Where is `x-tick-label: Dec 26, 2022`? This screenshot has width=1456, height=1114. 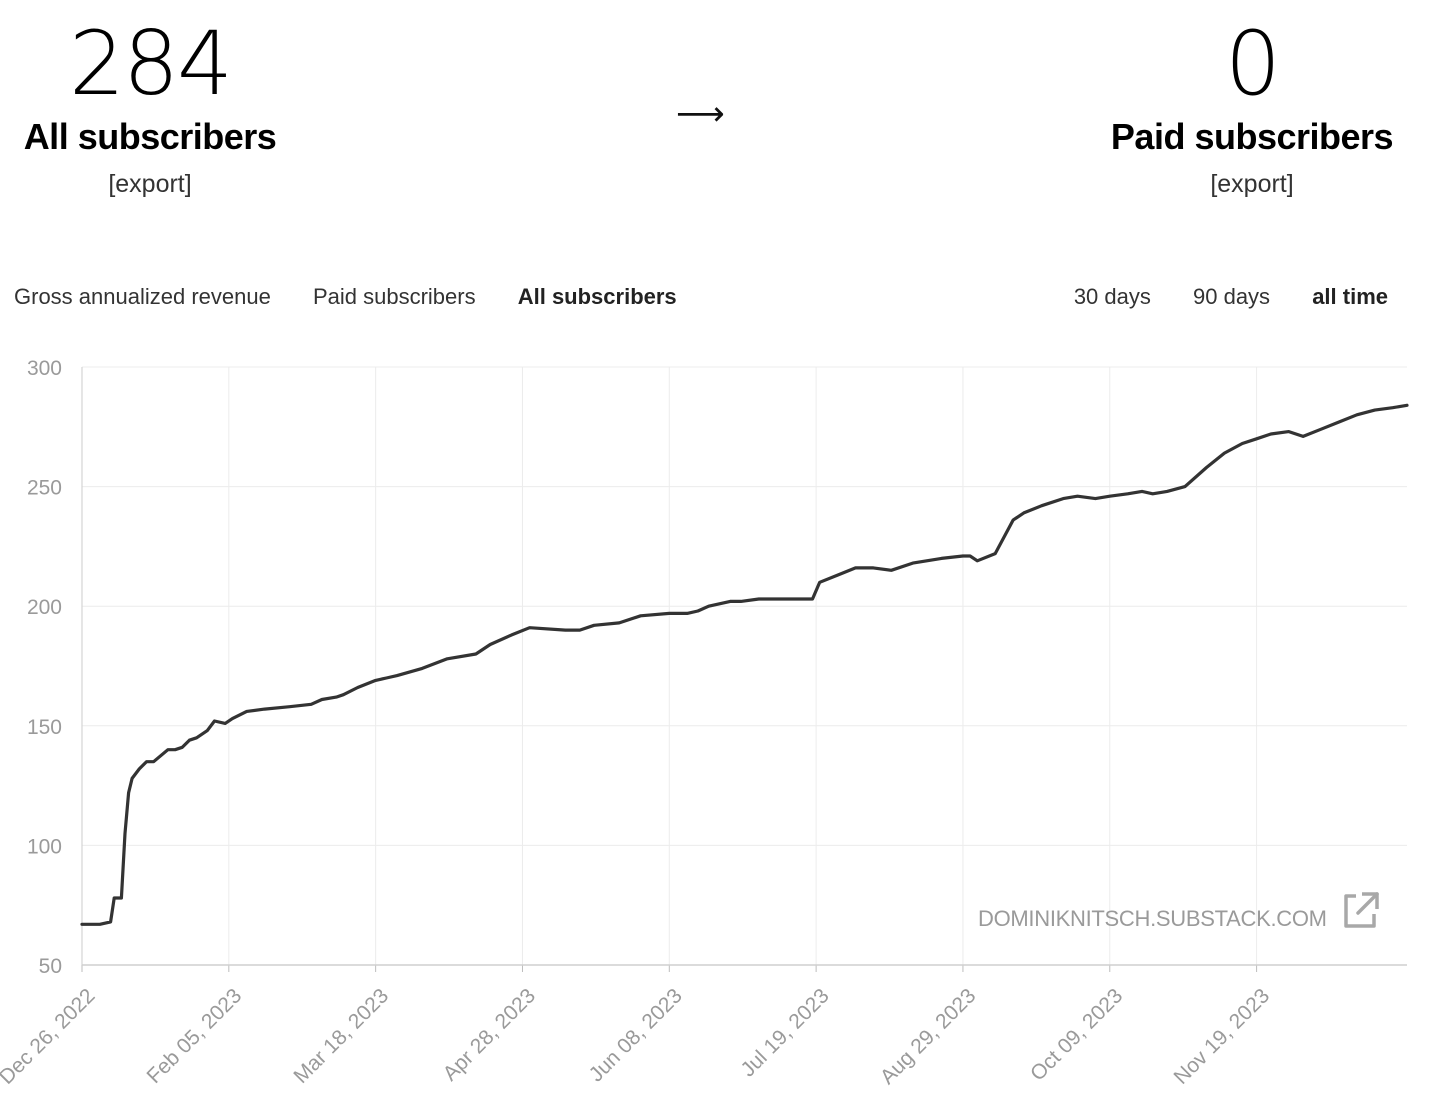
x-tick-label: Dec 26, 2022 is located at coordinates (50, 1036).